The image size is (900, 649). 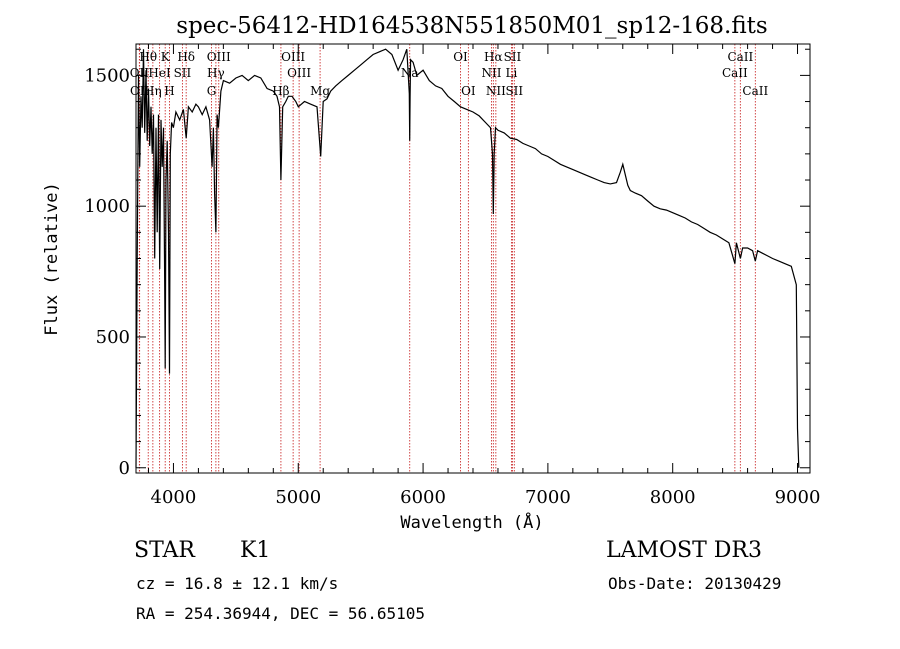 I want to click on line-label-18: OI, so click(x=468, y=91).